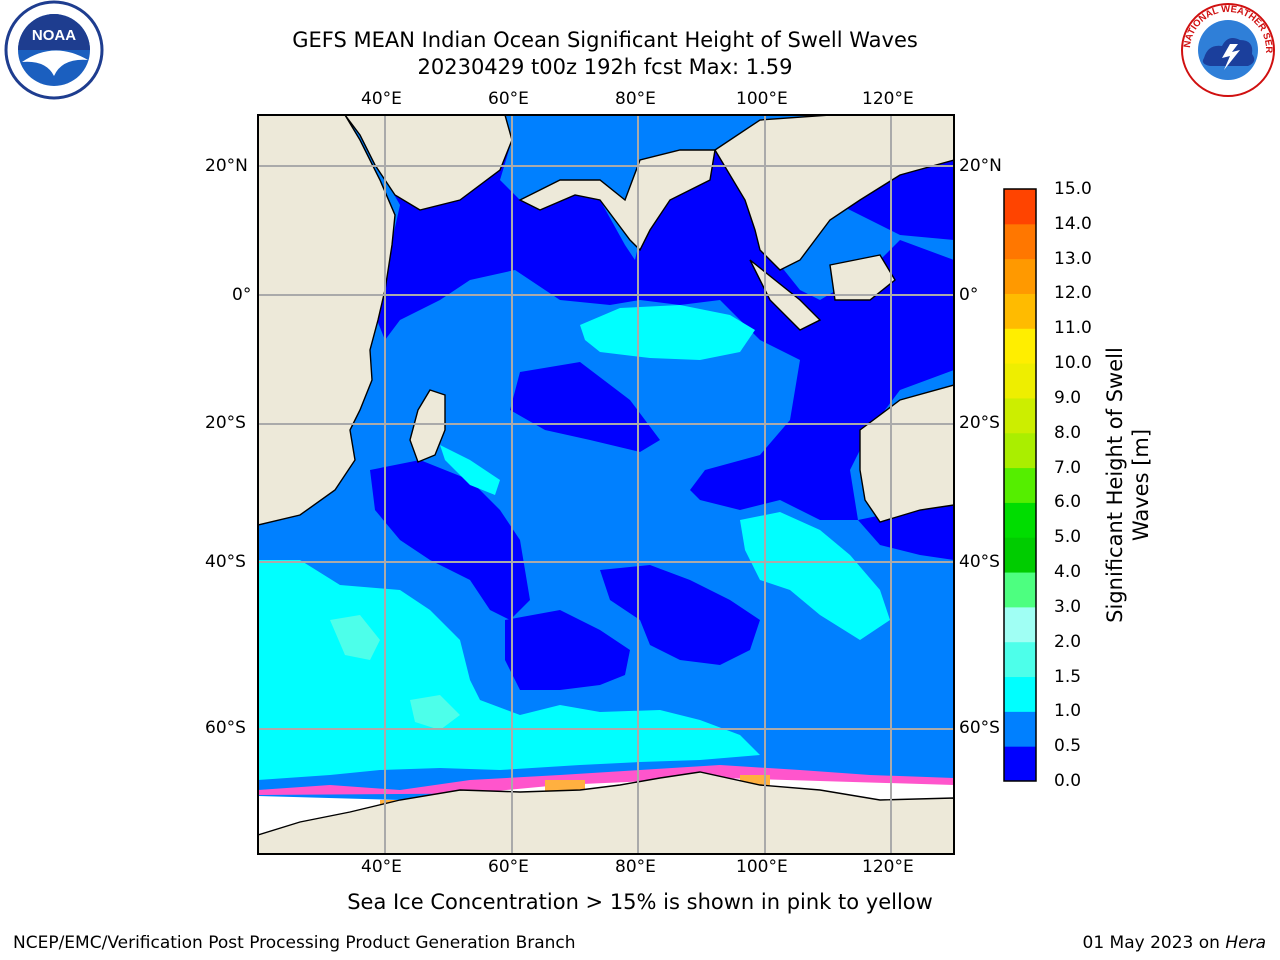 The height and width of the screenshot is (960, 1280). I want to click on colorbar-tick-label: 6.0, so click(1068, 502).